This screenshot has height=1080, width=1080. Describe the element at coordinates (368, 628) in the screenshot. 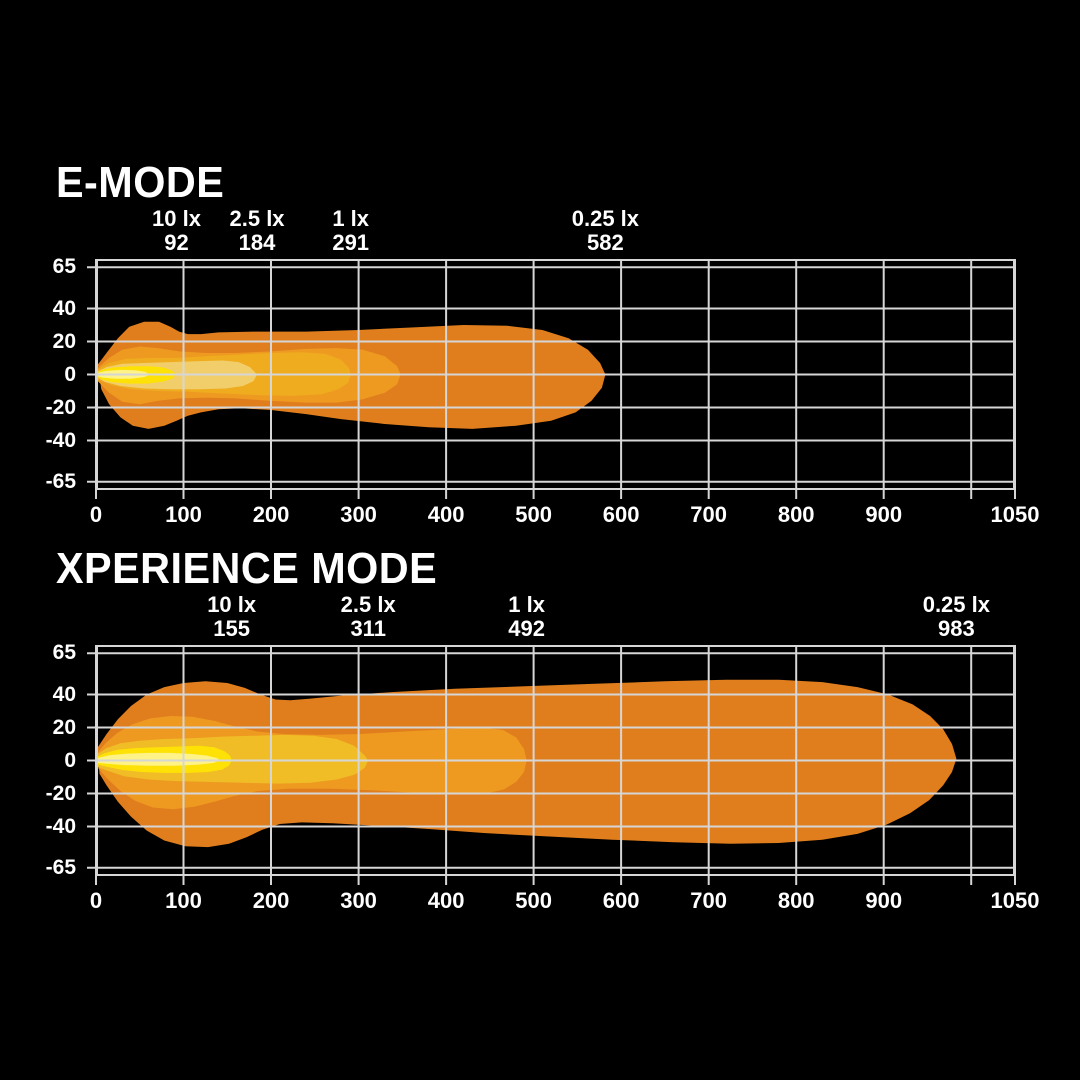

I see `annotation-distance: 311` at that location.